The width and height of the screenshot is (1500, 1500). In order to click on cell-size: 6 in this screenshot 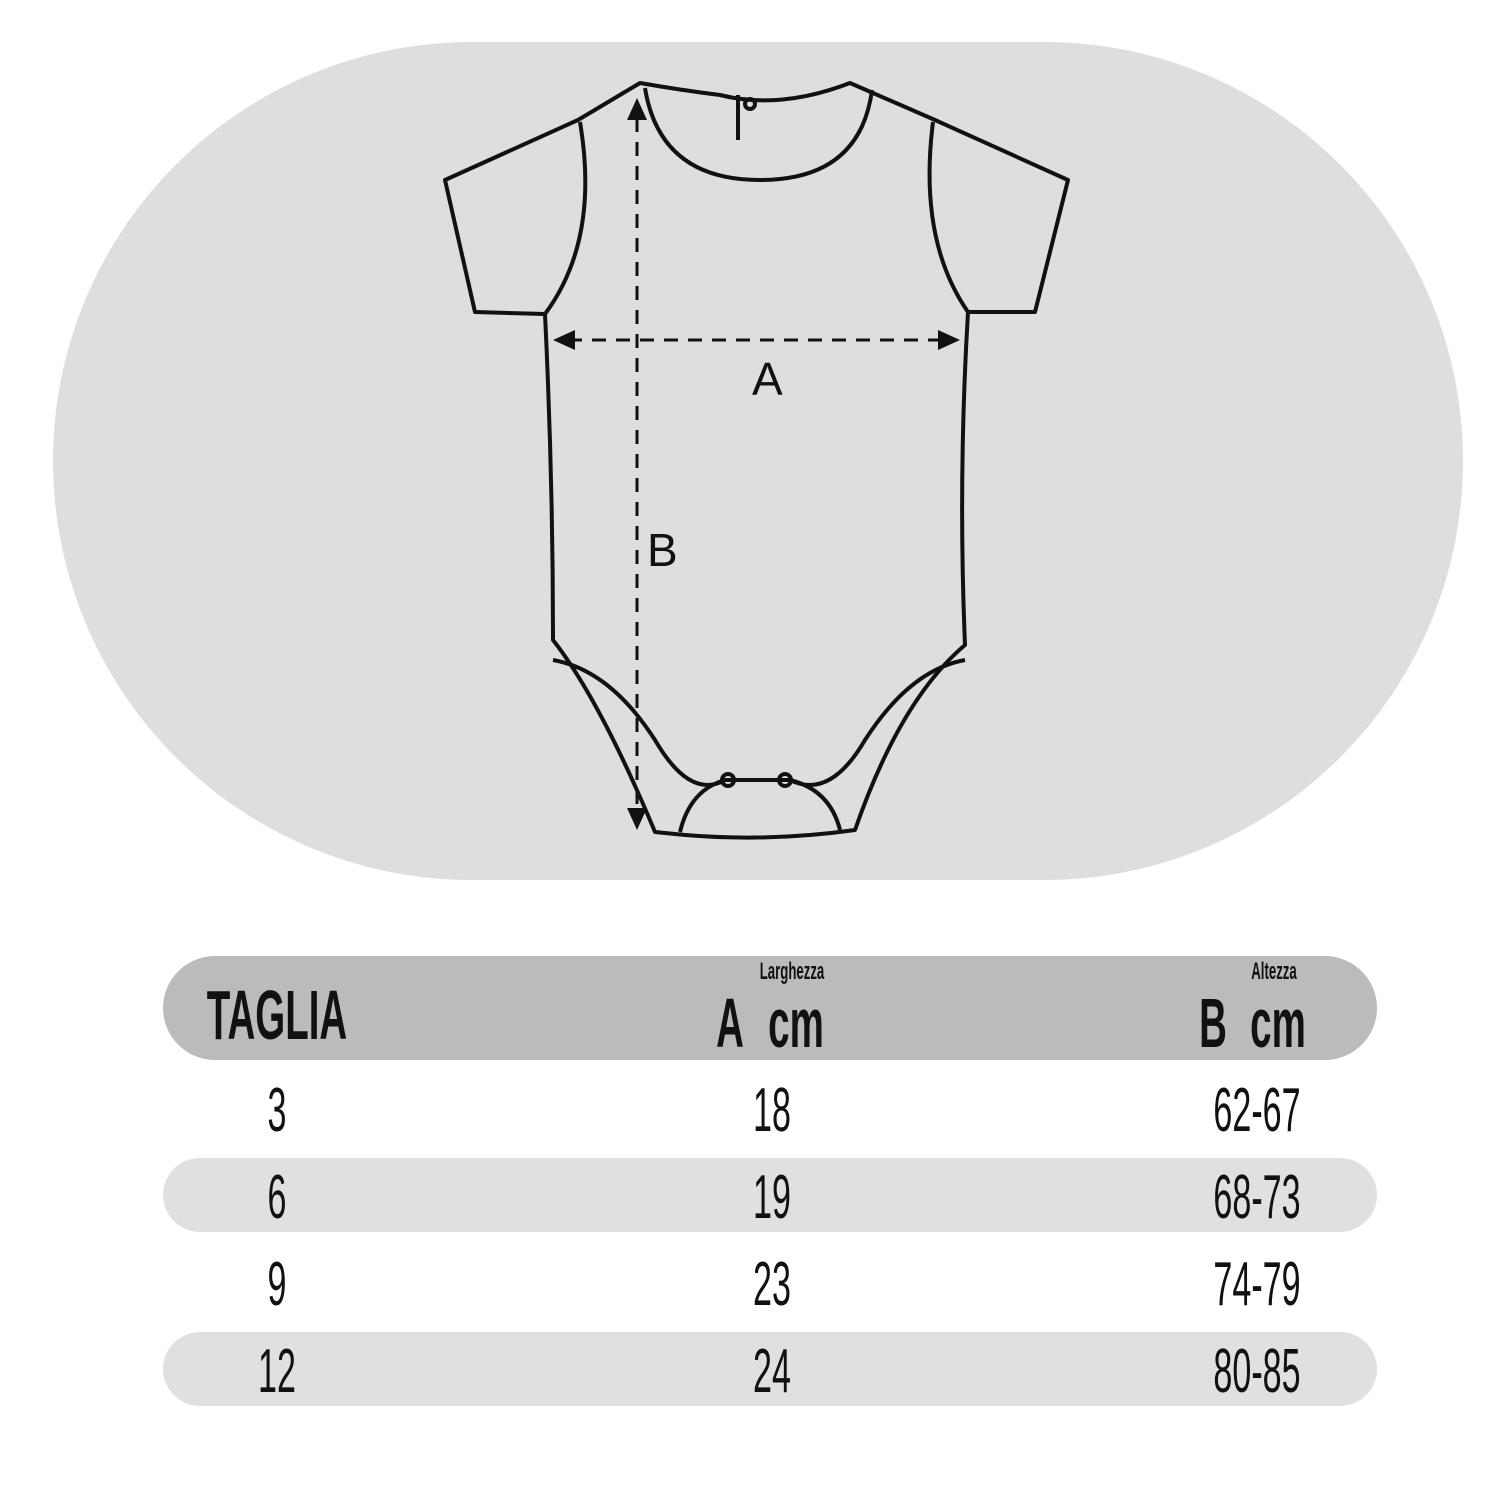, I will do `click(277, 1197)`.